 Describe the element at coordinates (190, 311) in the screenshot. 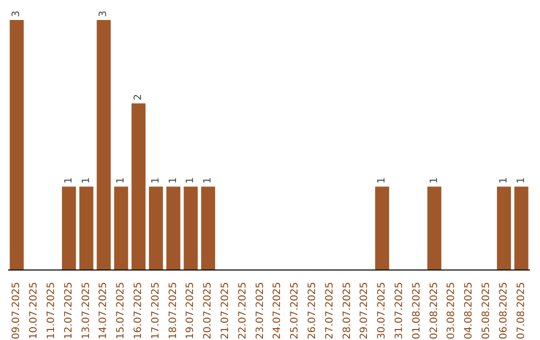

I see `x-tick-label: 19.07.2025` at that location.